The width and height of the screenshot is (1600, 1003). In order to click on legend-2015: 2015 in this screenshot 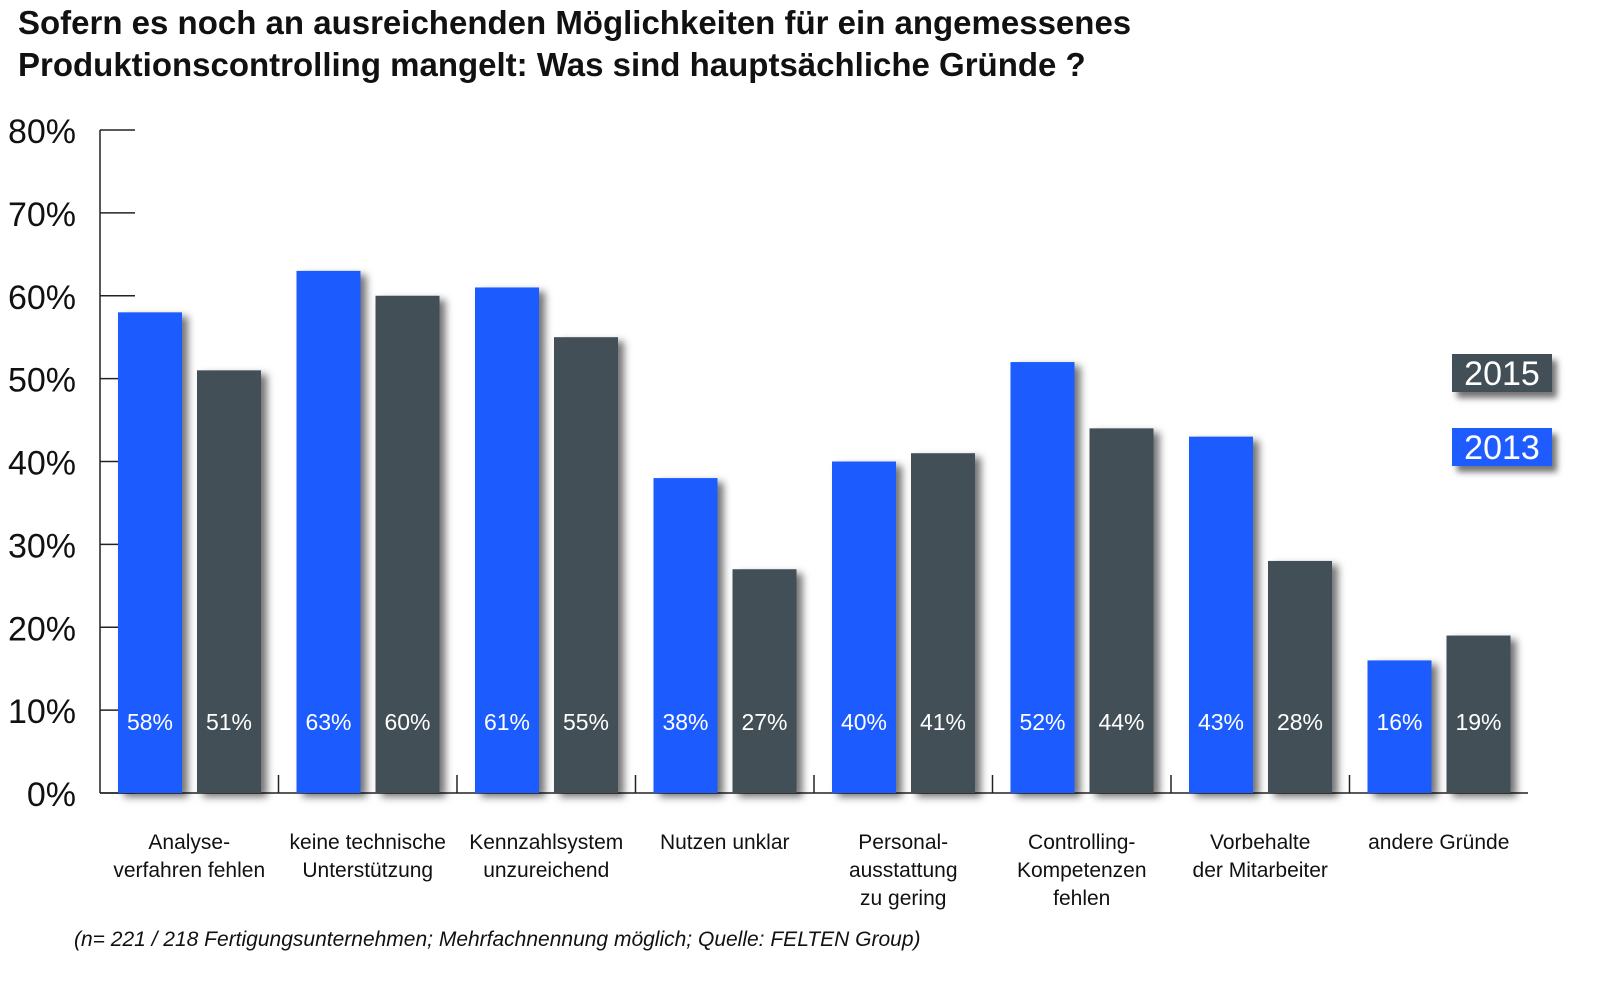, I will do `click(1502, 373)`.